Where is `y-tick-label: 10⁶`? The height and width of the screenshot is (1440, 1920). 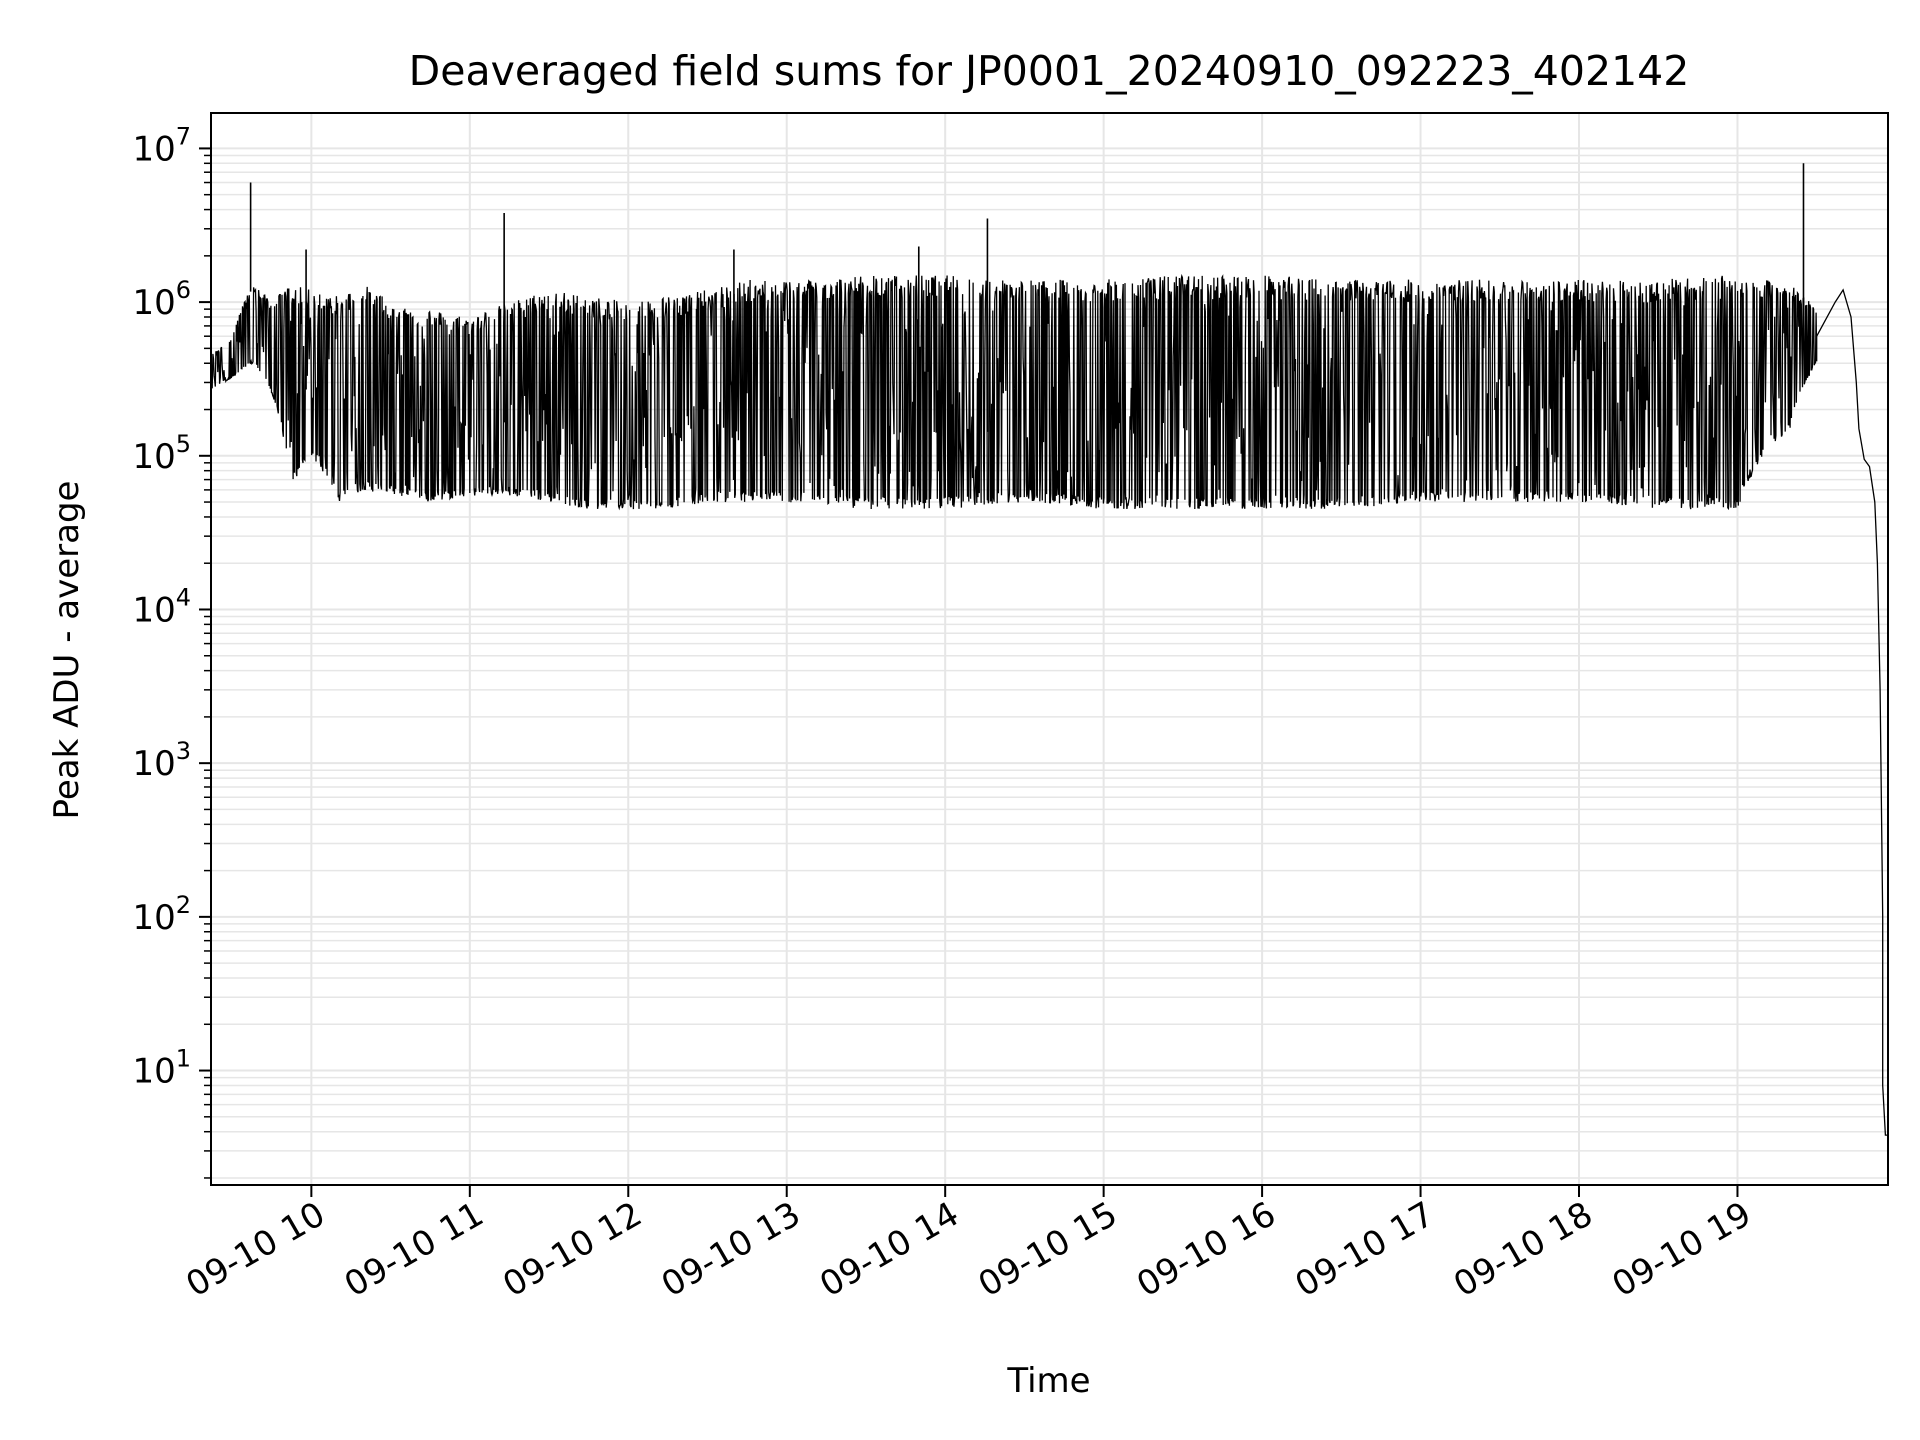 y-tick-label: 10⁶ is located at coordinates (161, 299).